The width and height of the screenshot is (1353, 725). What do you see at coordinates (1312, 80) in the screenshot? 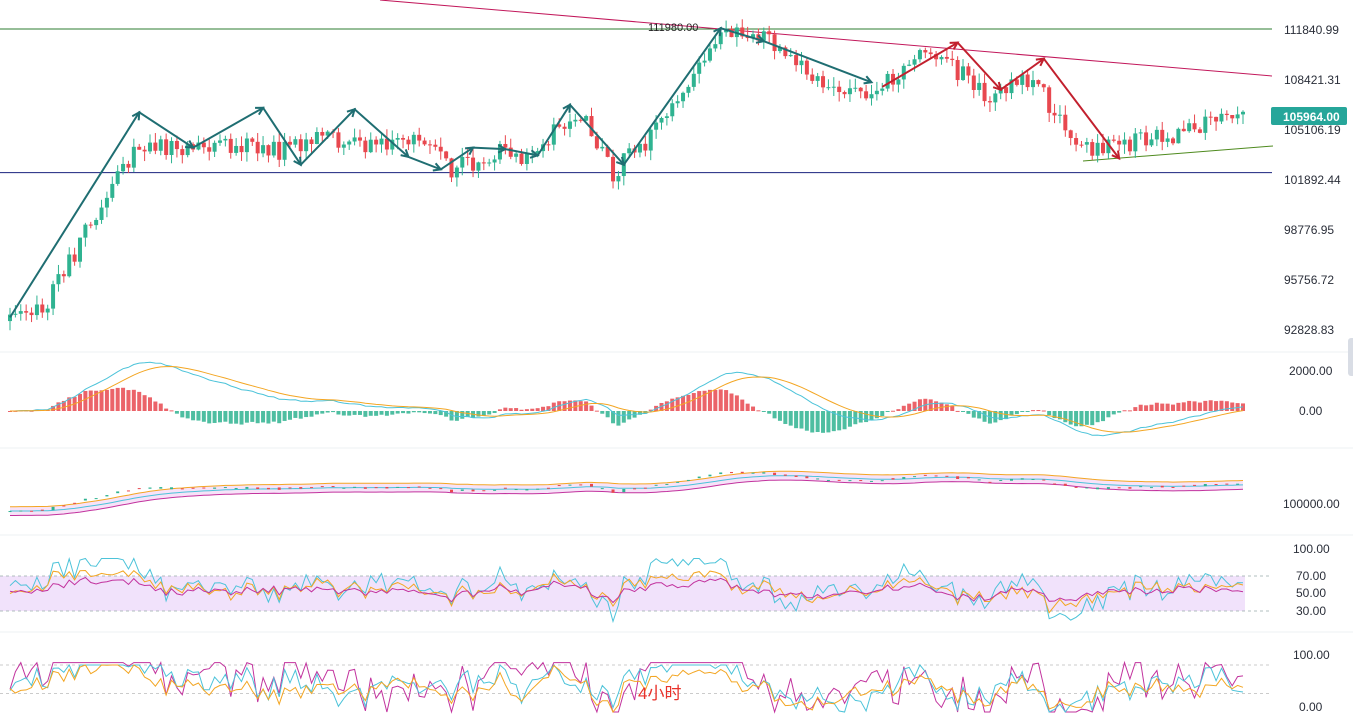
I see `price-axis-label: 108421.31` at bounding box center [1312, 80].